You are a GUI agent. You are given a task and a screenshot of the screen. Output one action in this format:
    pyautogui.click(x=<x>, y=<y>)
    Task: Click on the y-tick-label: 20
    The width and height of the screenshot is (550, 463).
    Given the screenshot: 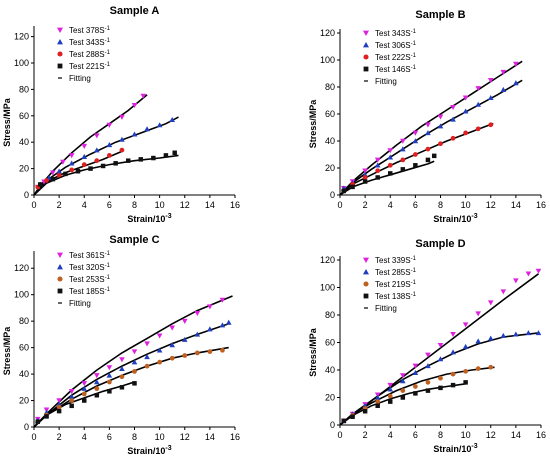 What is the action you would take?
    pyautogui.click(x=330, y=398)
    